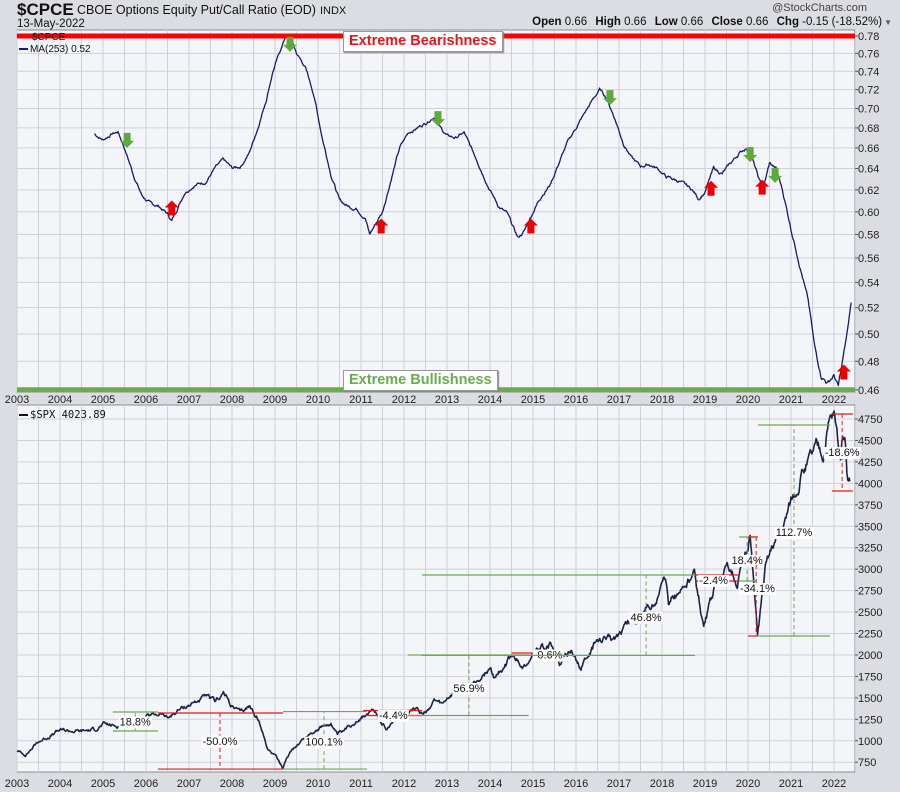  What do you see at coordinates (870, 549) in the screenshot?
I see `y-tick-label: 3250` at bounding box center [870, 549].